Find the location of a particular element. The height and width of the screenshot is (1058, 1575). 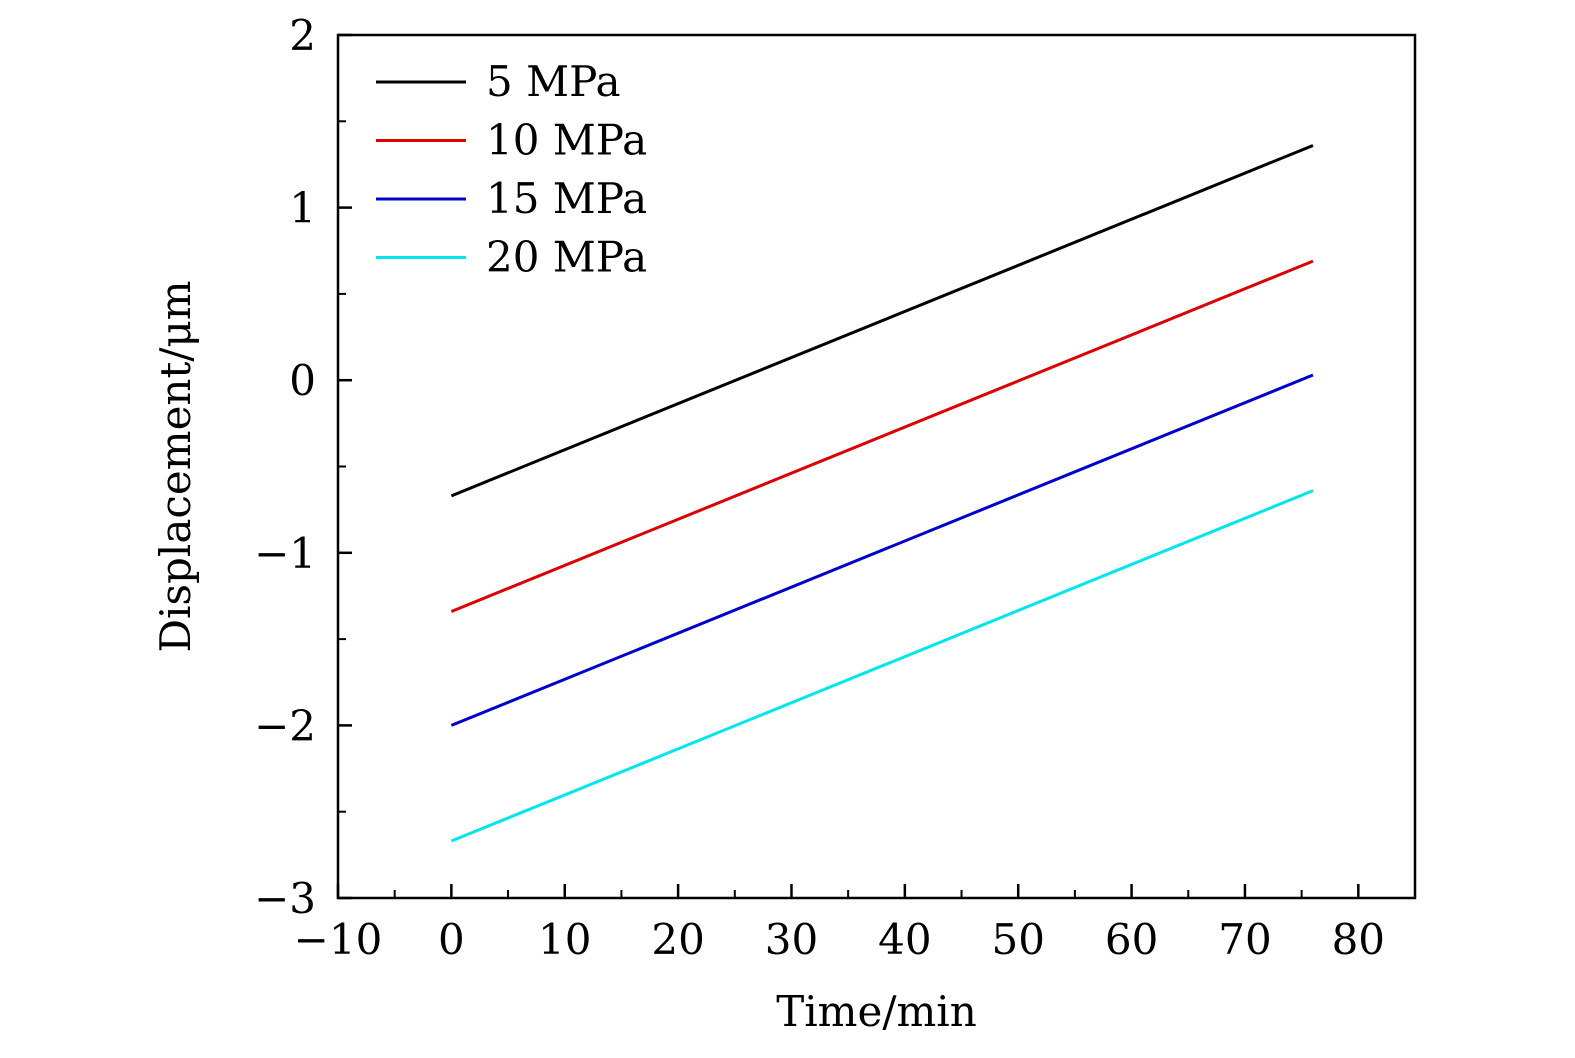

y-tick-label: −3 is located at coordinates (285, 898).